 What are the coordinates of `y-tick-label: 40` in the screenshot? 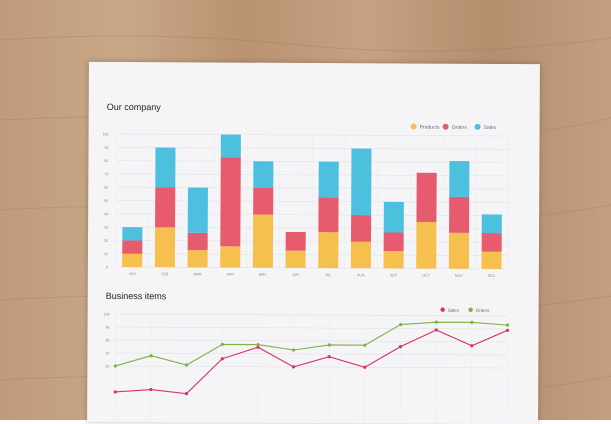 It's located at (106, 214).